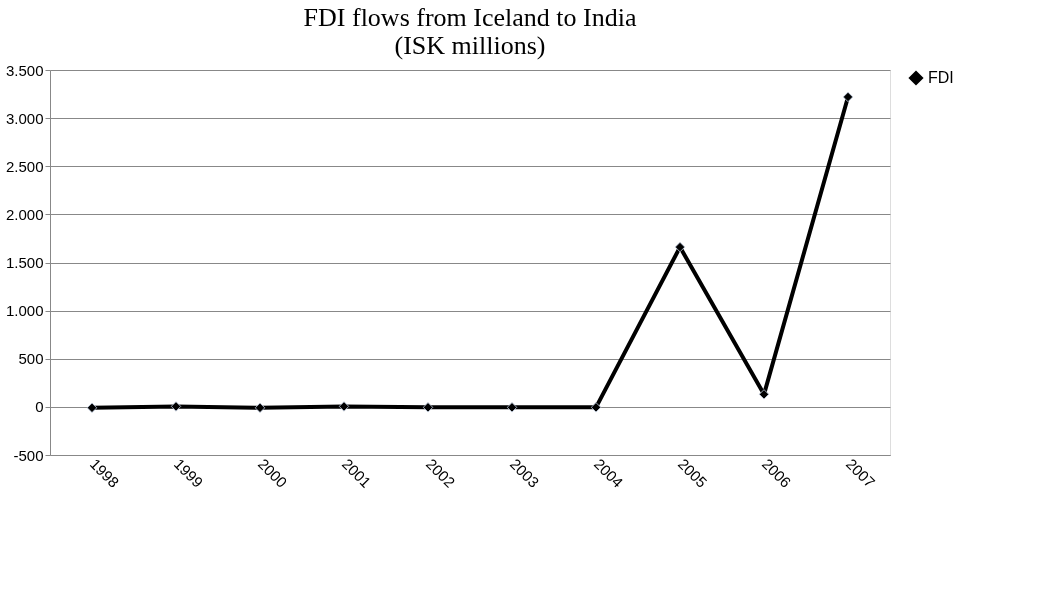 This screenshot has height=615, width=1059. I want to click on y-tick-label: 500, so click(31, 359).